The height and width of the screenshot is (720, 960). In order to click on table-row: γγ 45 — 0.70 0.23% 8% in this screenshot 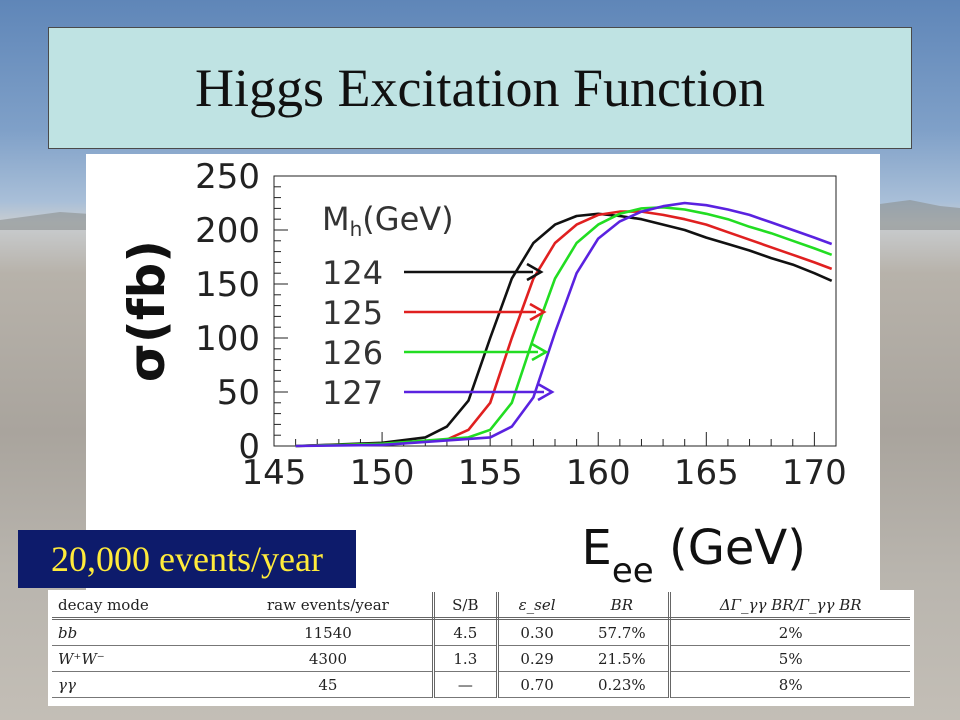, I will do `click(481, 684)`.